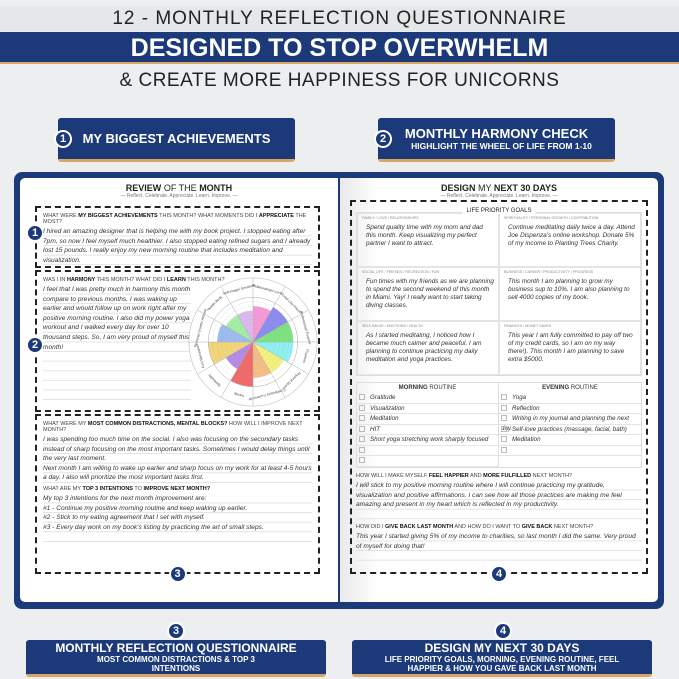 The image size is (679, 679). What do you see at coordinates (339, 80) in the screenshot?
I see `header-line-3: & CREATE MORE HAPPINESS FOR UNICORNS` at bounding box center [339, 80].